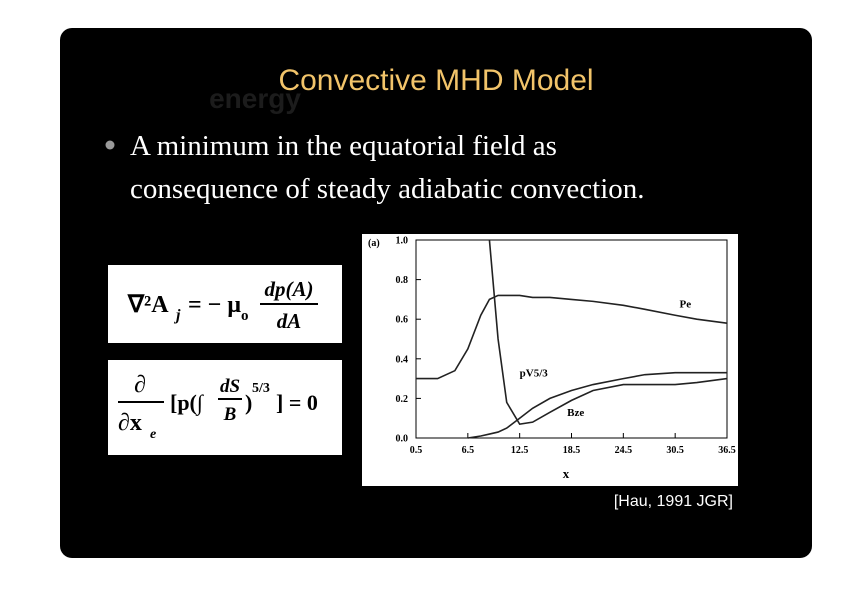  What do you see at coordinates (402, 359) in the screenshot?
I see `y-tick-label: 0.4` at bounding box center [402, 359].